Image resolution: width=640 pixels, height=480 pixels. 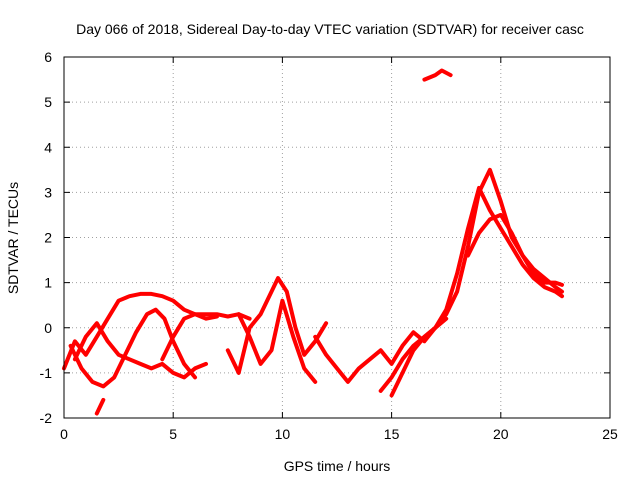 I want to click on x-tick-label: 20, so click(x=501, y=434).